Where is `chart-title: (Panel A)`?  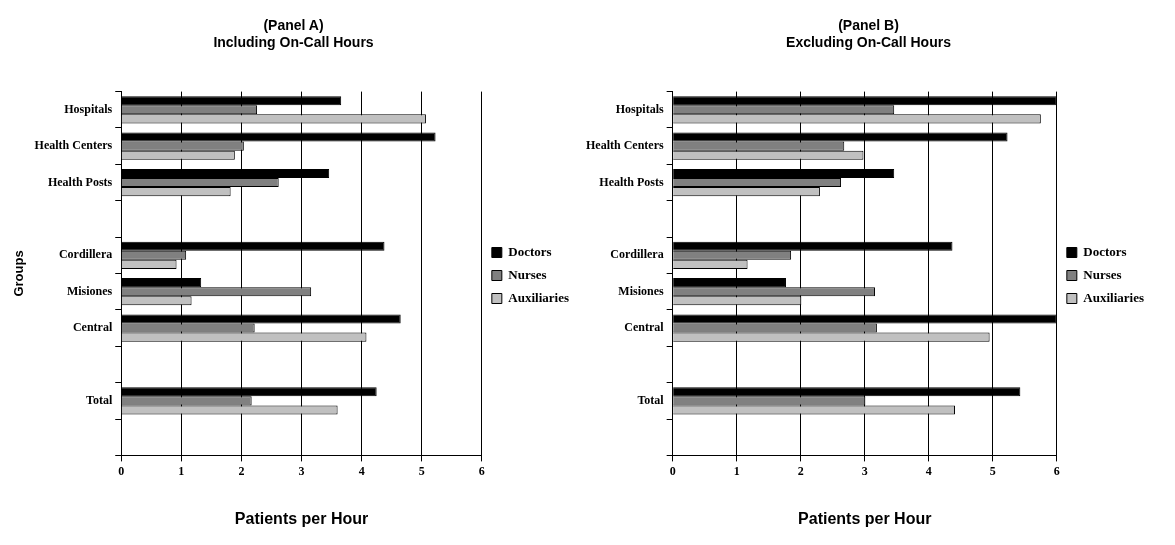 chart-title: (Panel A) is located at coordinates (293, 25).